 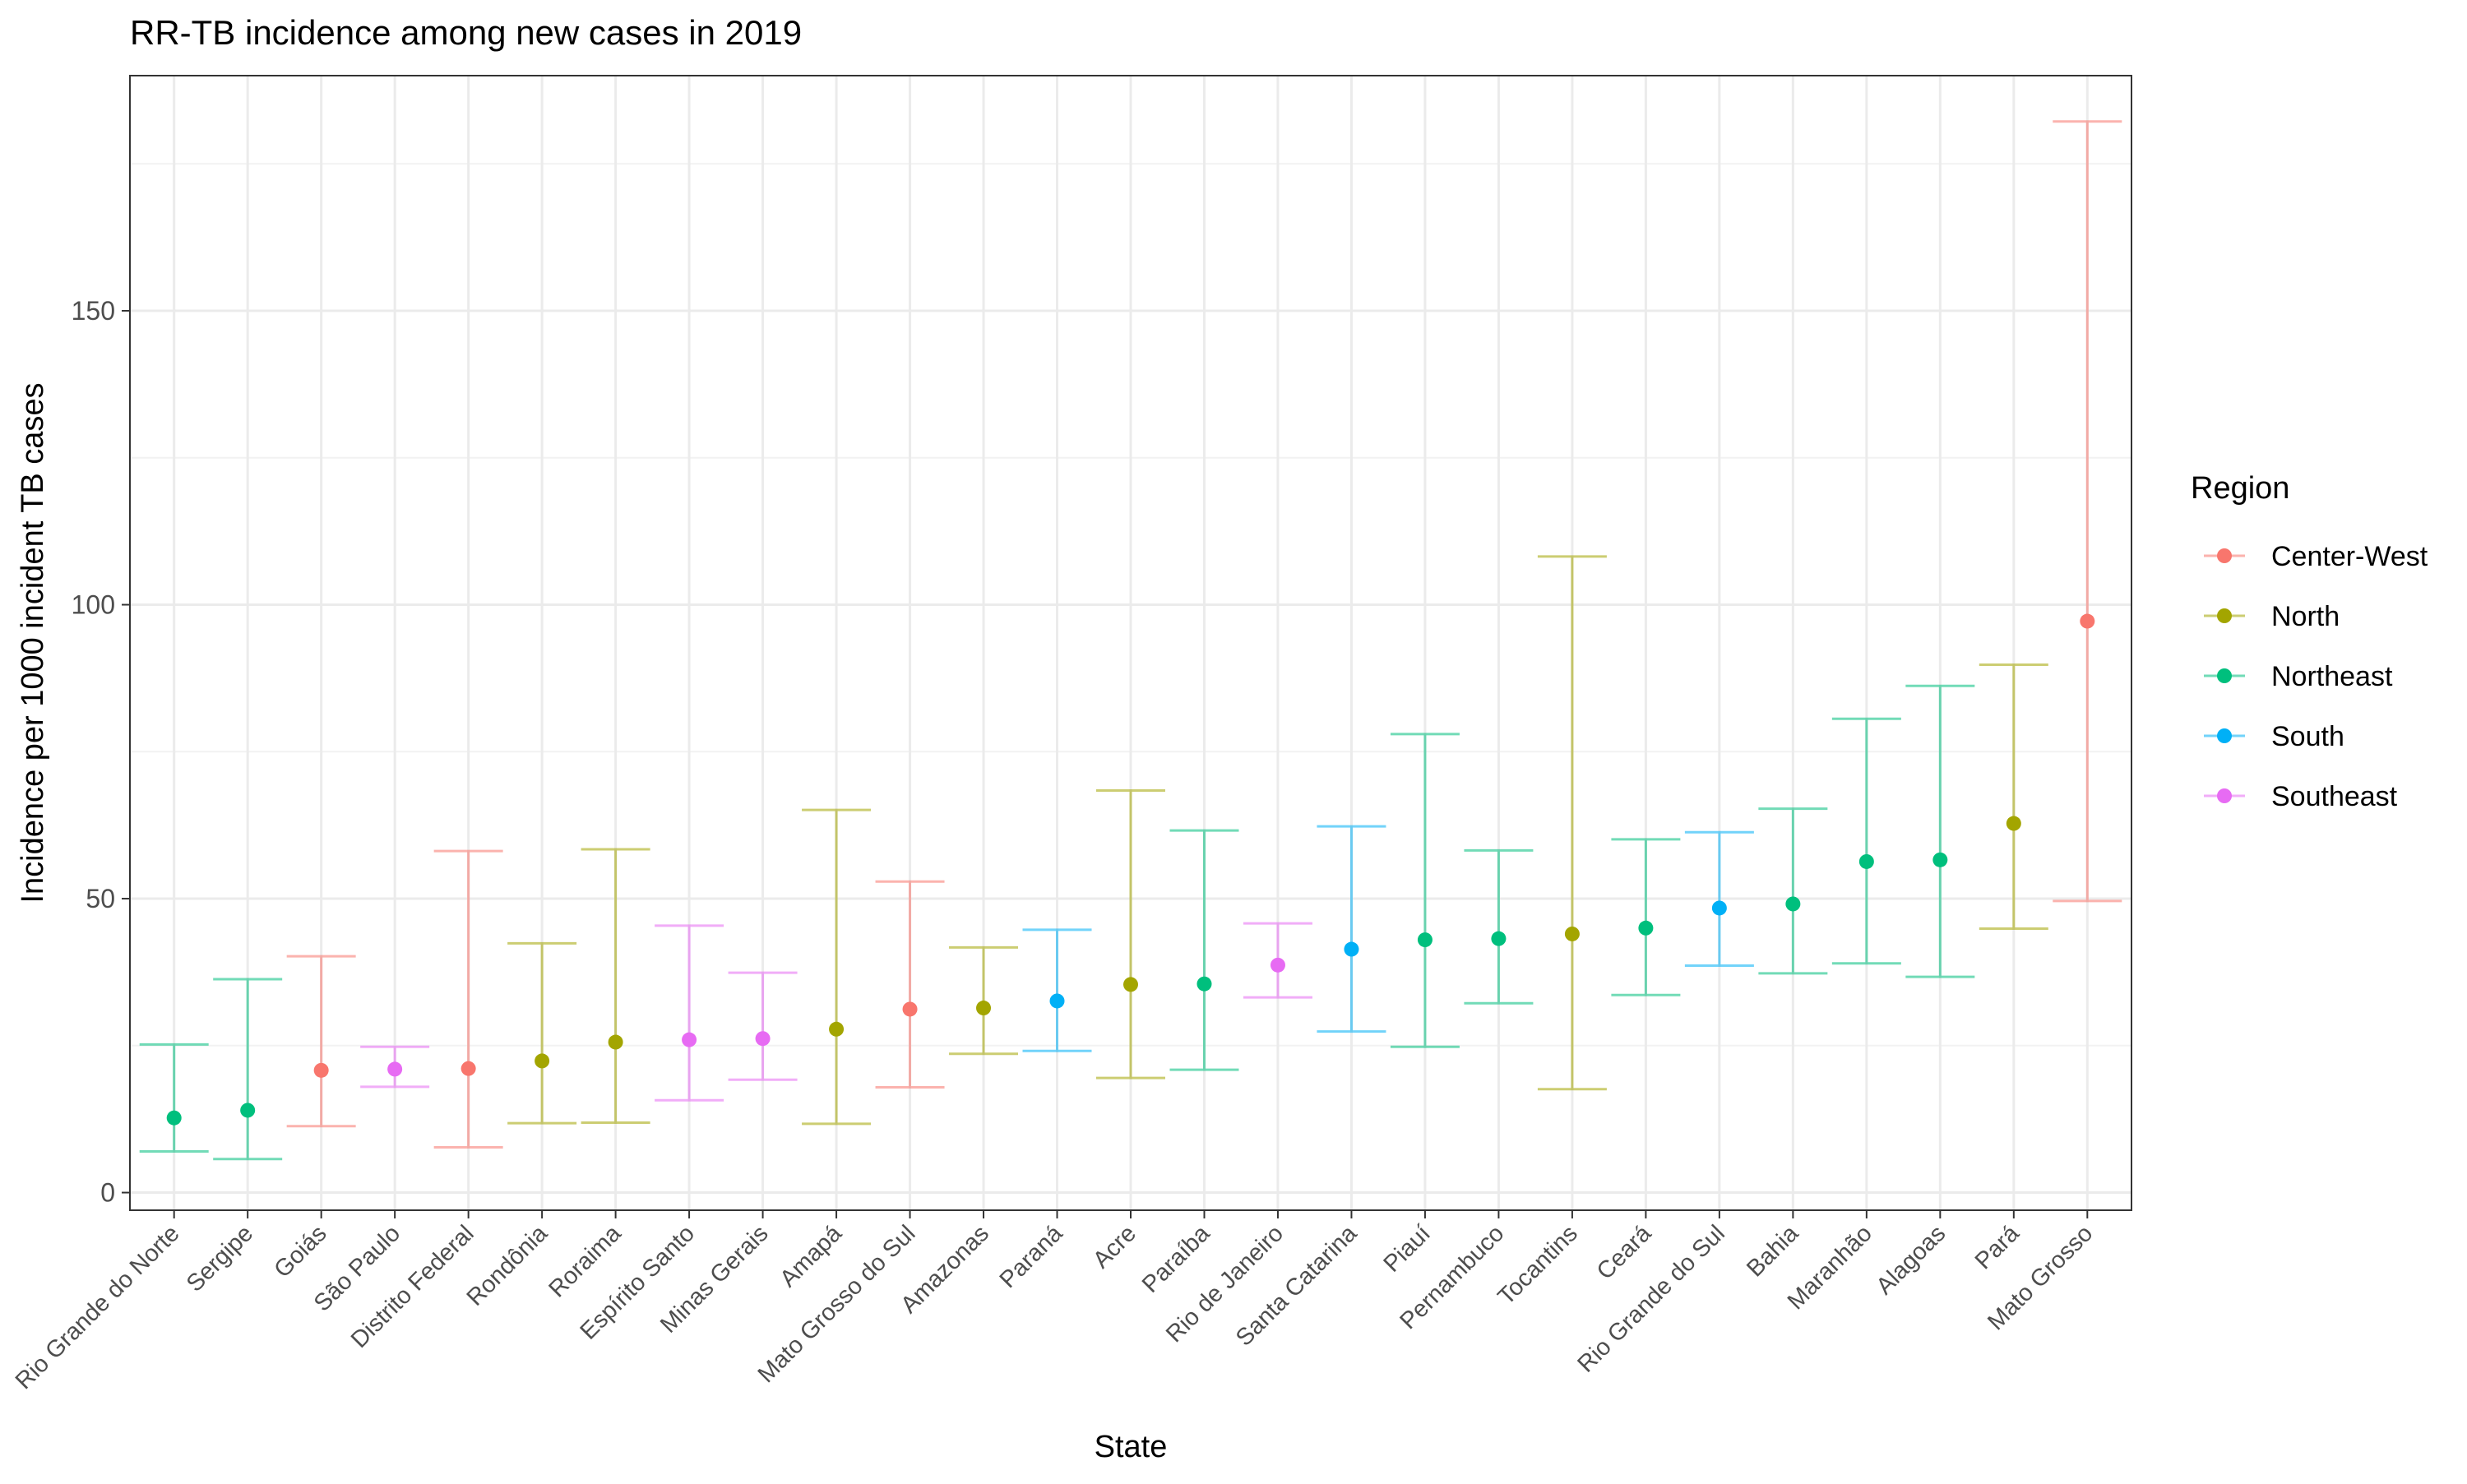 I want to click on chart-title: RR-TB incidence among new cases in 2019, so click(x=466, y=32).